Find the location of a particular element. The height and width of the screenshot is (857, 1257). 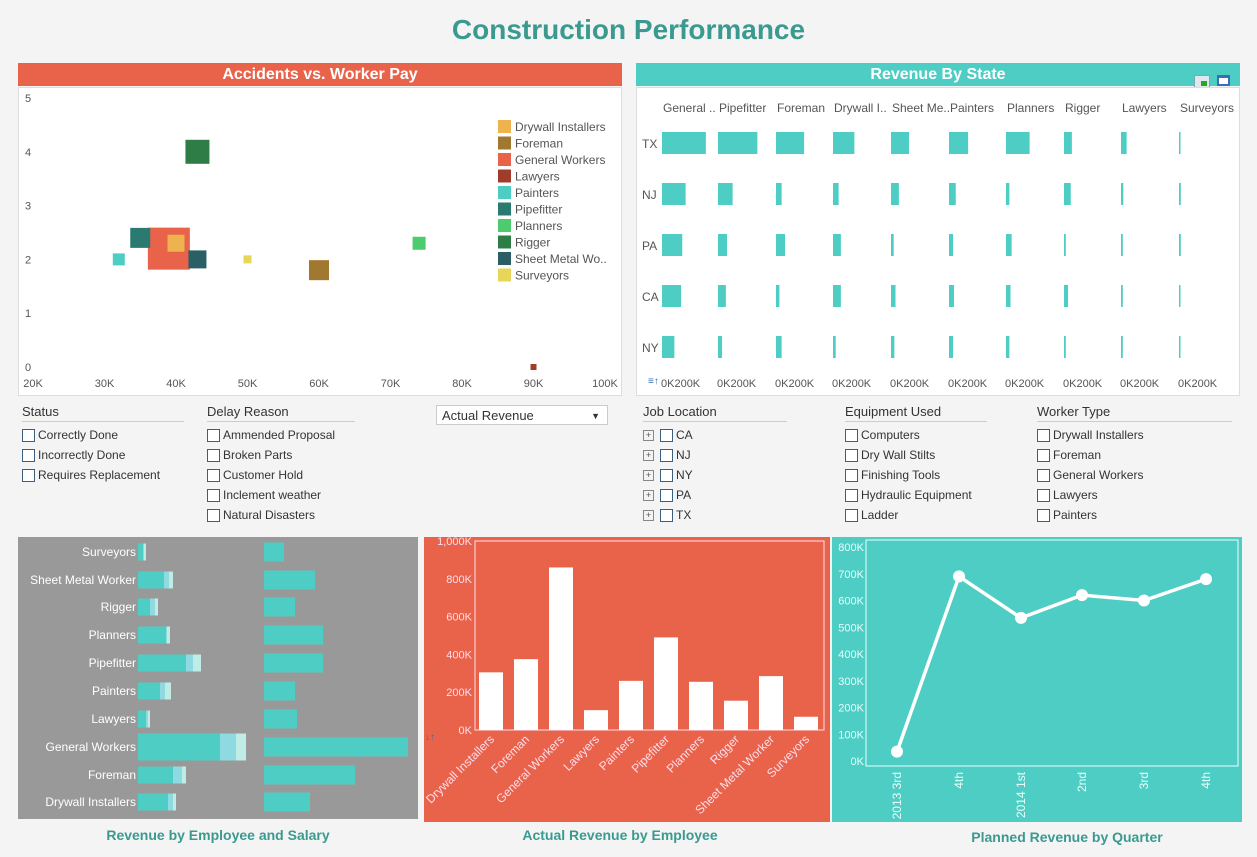

x-tick-label: 50K is located at coordinates (248, 384).